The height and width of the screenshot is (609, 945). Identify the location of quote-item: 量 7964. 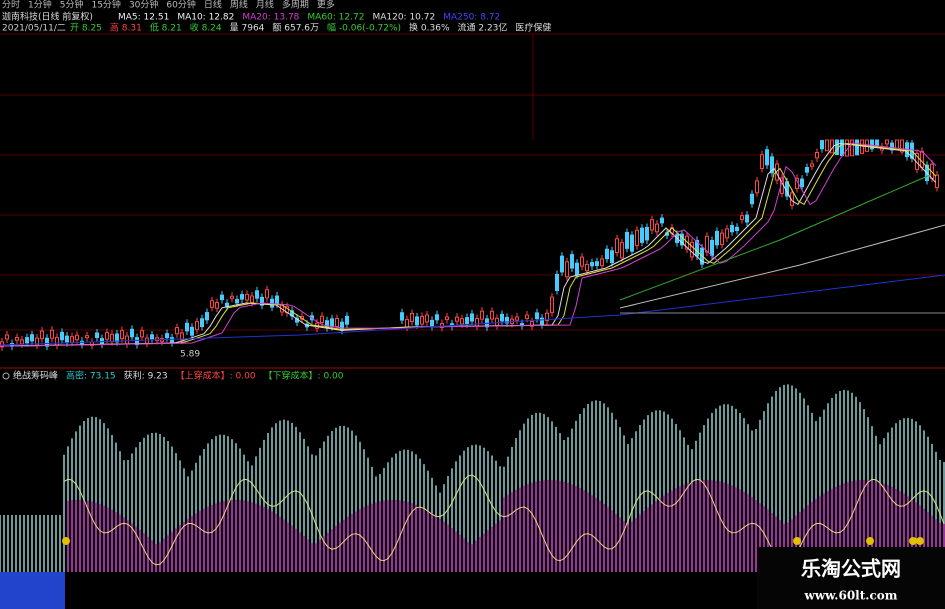
(247, 28).